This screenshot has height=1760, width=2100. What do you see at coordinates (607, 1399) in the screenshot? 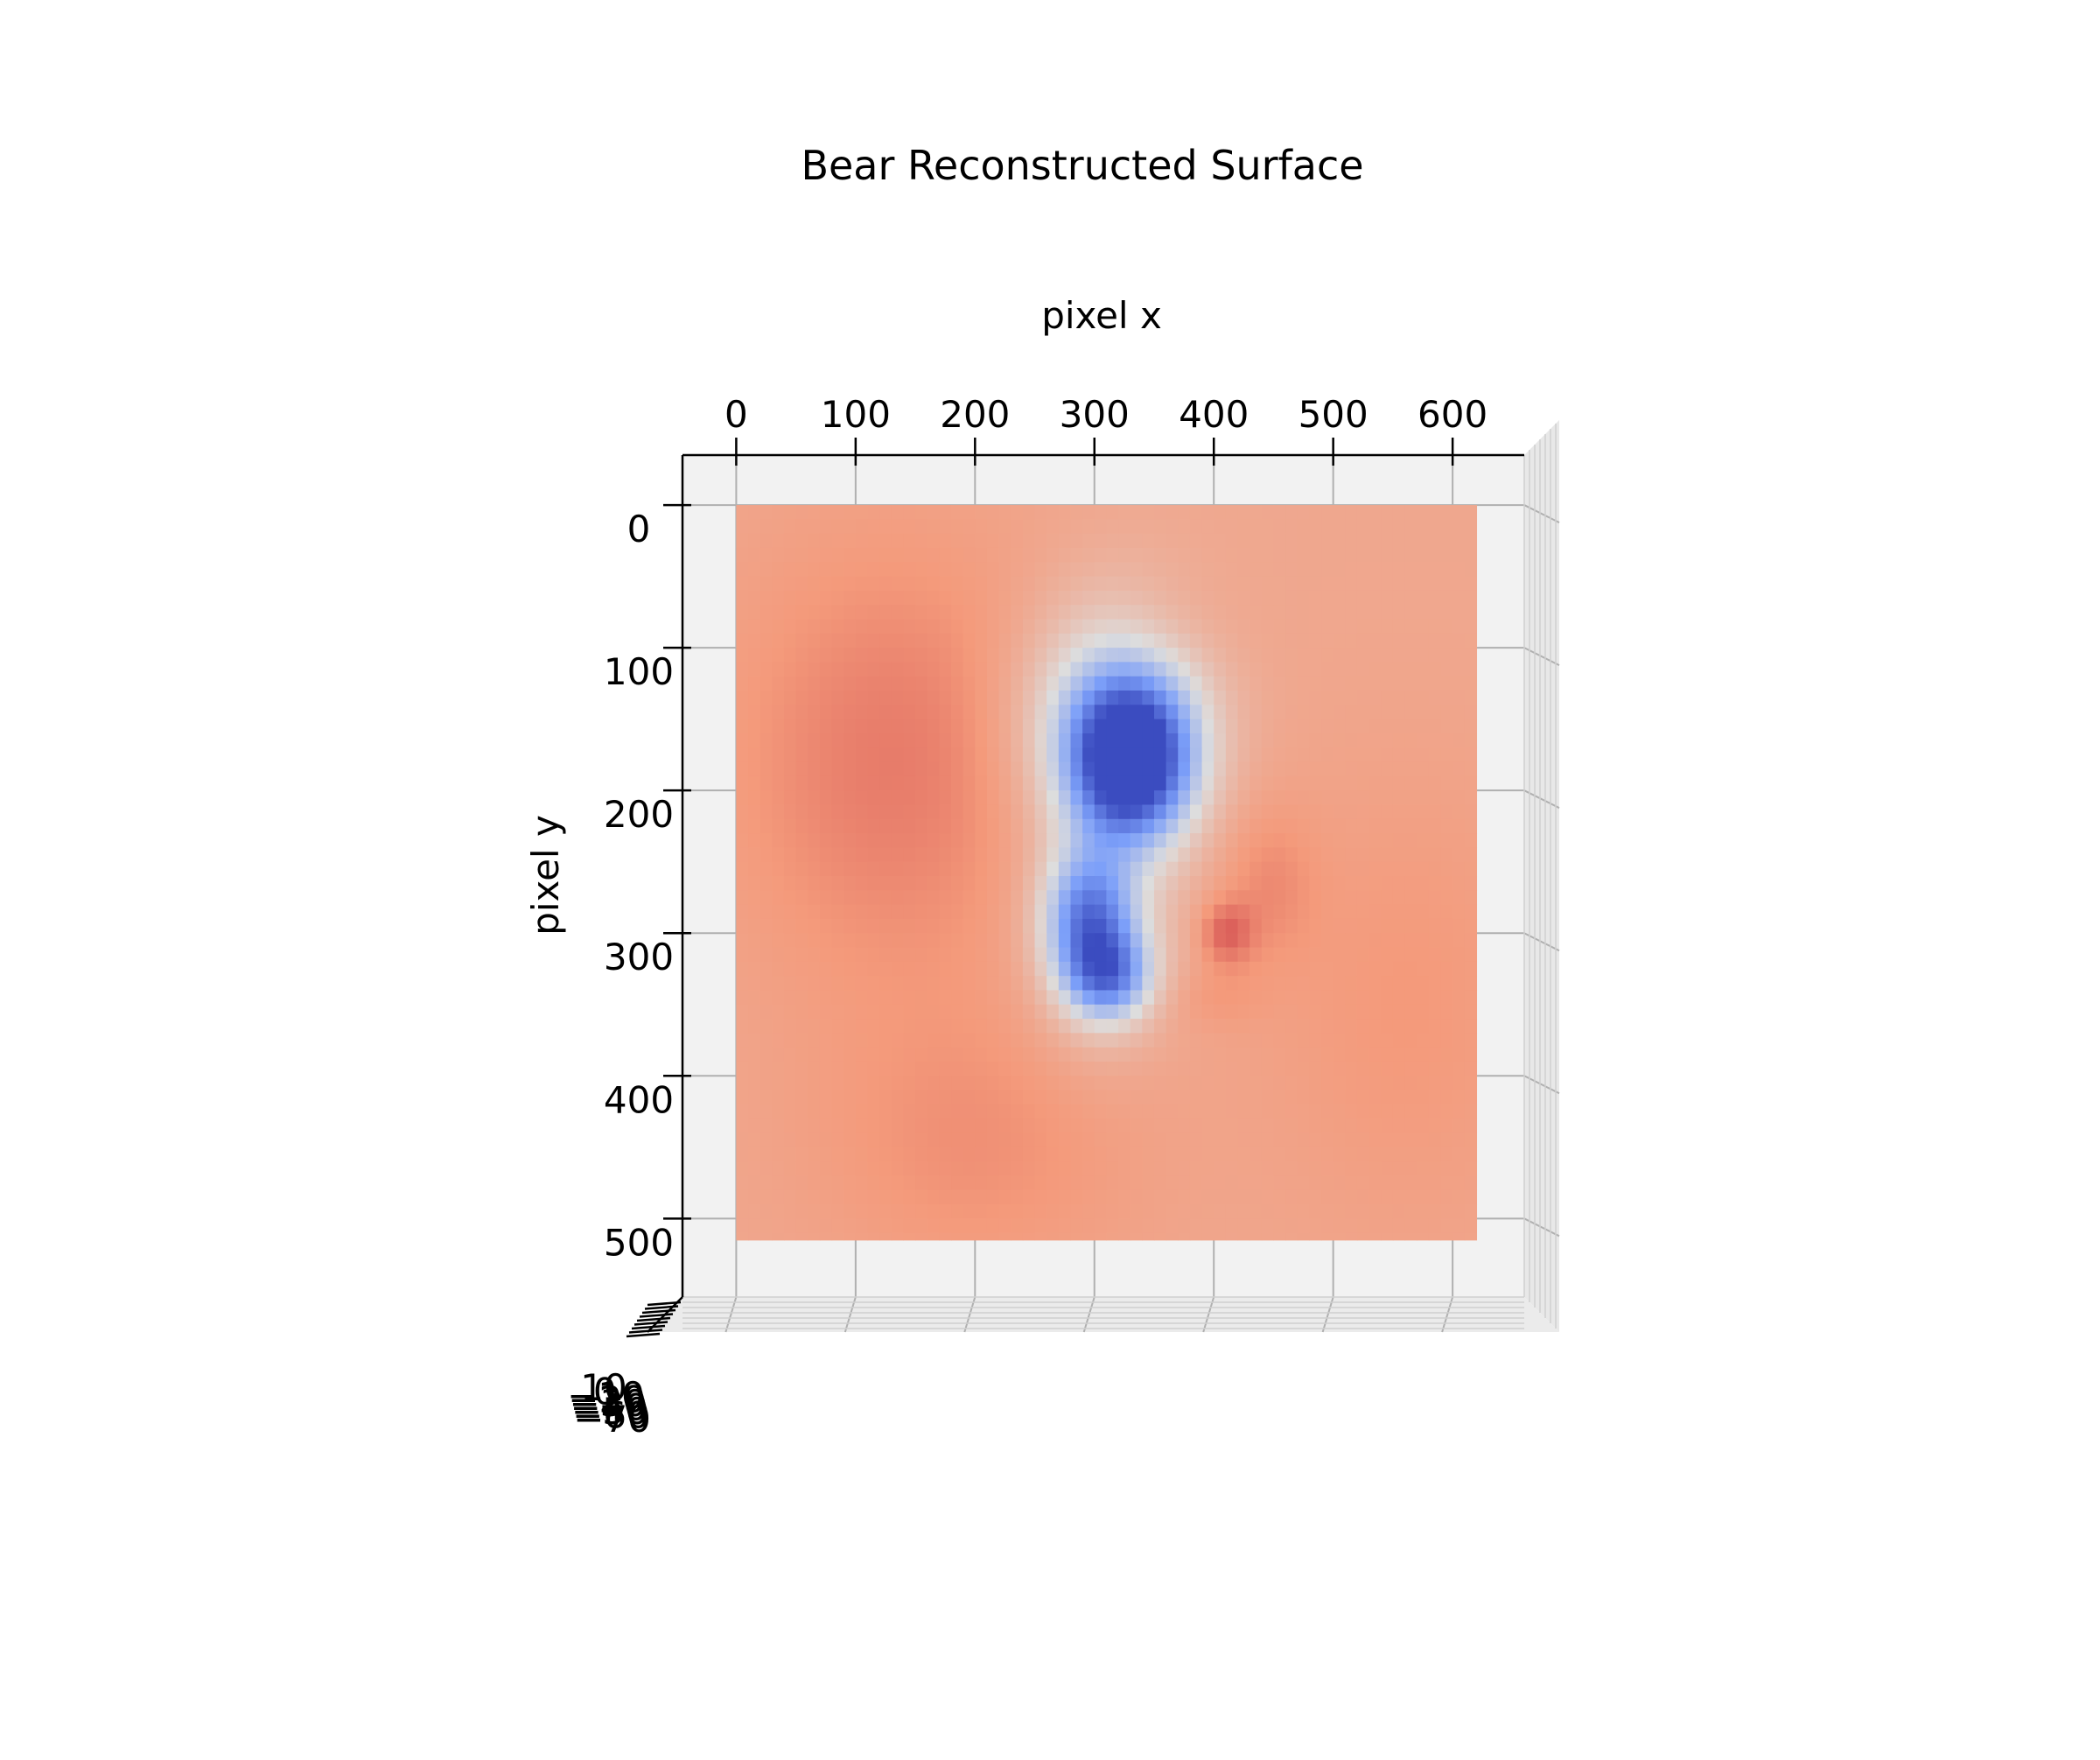
I see `z-tick-label: −20` at bounding box center [607, 1399].